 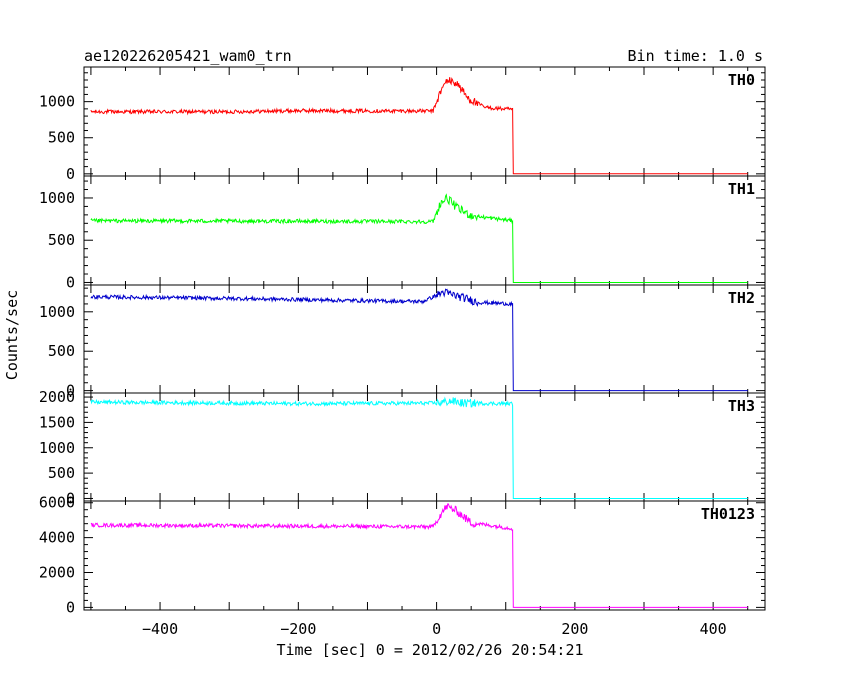 I want to click on x-tick-label: −400, so click(x=160, y=629).